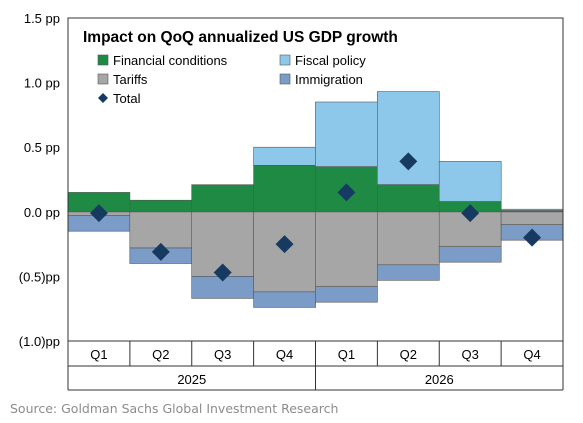 Image resolution: width=583 pixels, height=423 pixels. I want to click on y-tick-label: (0.5)pp, so click(39, 276).